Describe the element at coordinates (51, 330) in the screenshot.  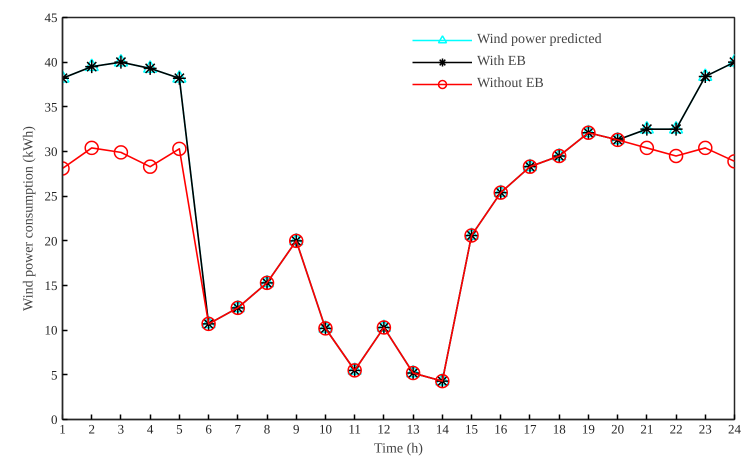
I see `y-tick-label: 10` at that location.